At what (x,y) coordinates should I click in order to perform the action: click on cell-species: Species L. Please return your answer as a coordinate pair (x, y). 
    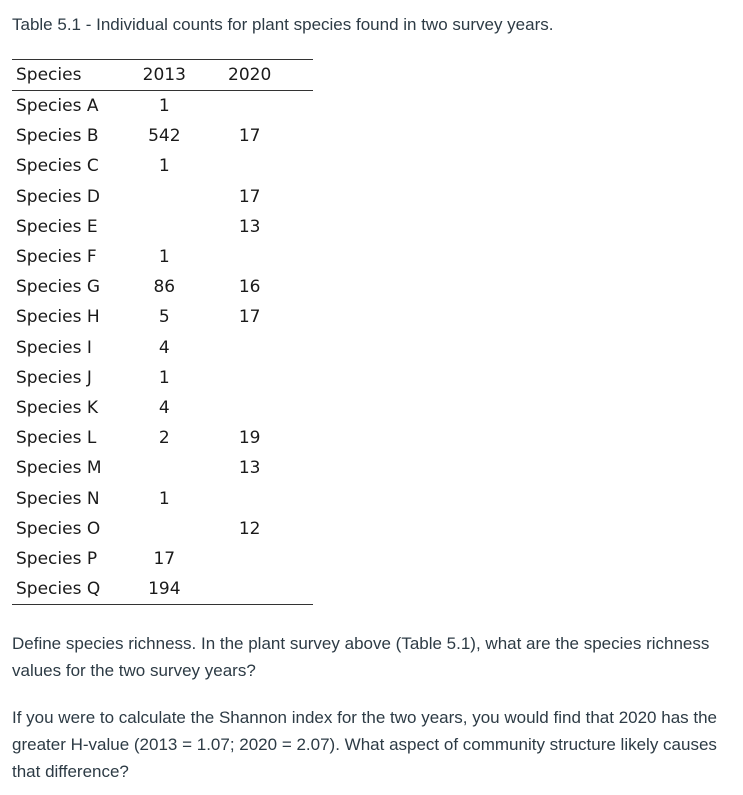
    Looking at the image, I should click on (56, 438).